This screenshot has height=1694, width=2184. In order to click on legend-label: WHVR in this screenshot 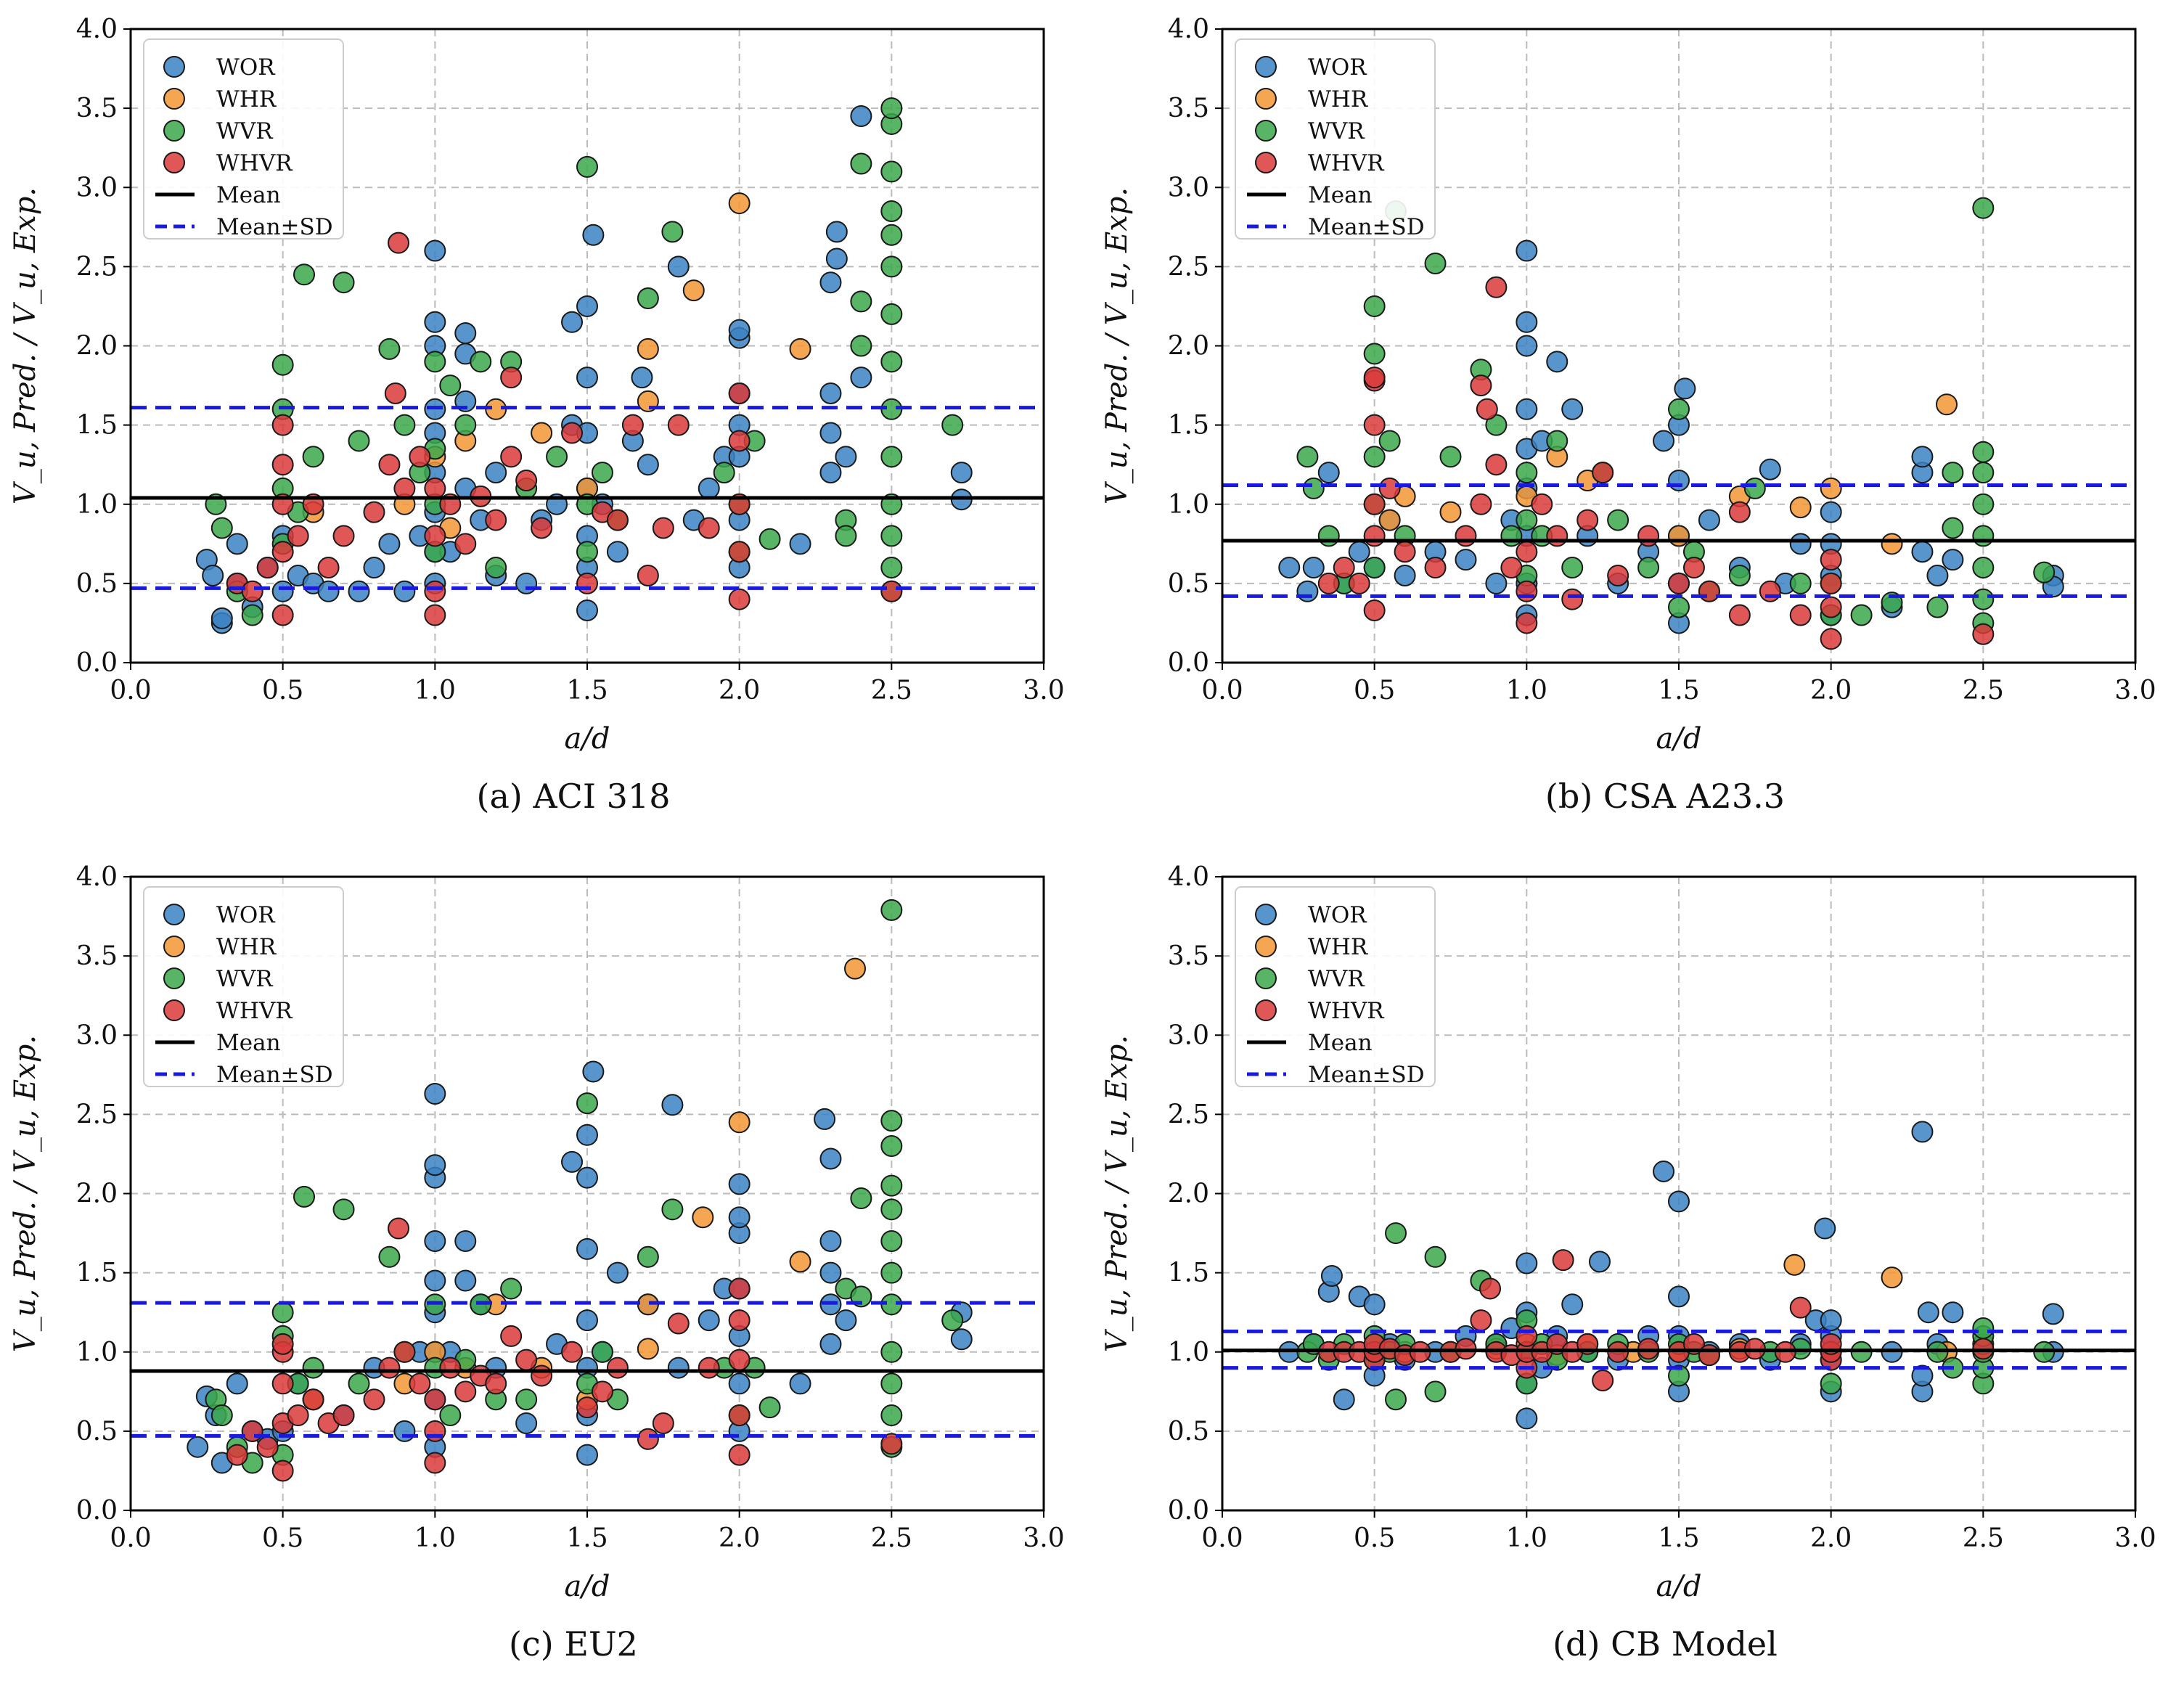, I will do `click(1346, 163)`.